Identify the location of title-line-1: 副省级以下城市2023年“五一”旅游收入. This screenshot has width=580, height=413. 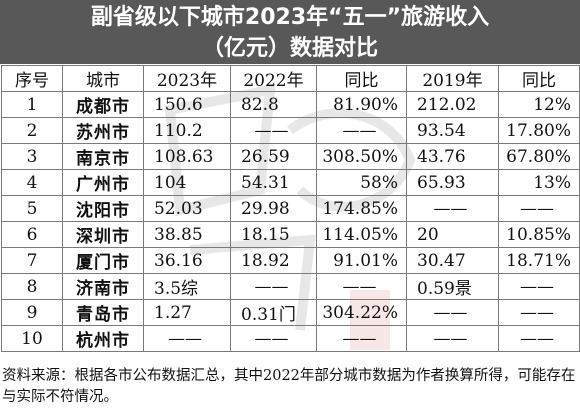
(290, 17).